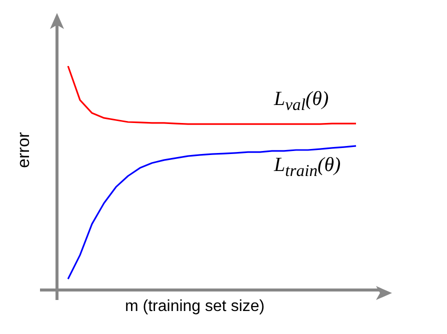 The width and height of the screenshot is (447, 334). What do you see at coordinates (307, 167) in the screenshot?
I see `series-label: L$_{train}$(θ)` at bounding box center [307, 167].